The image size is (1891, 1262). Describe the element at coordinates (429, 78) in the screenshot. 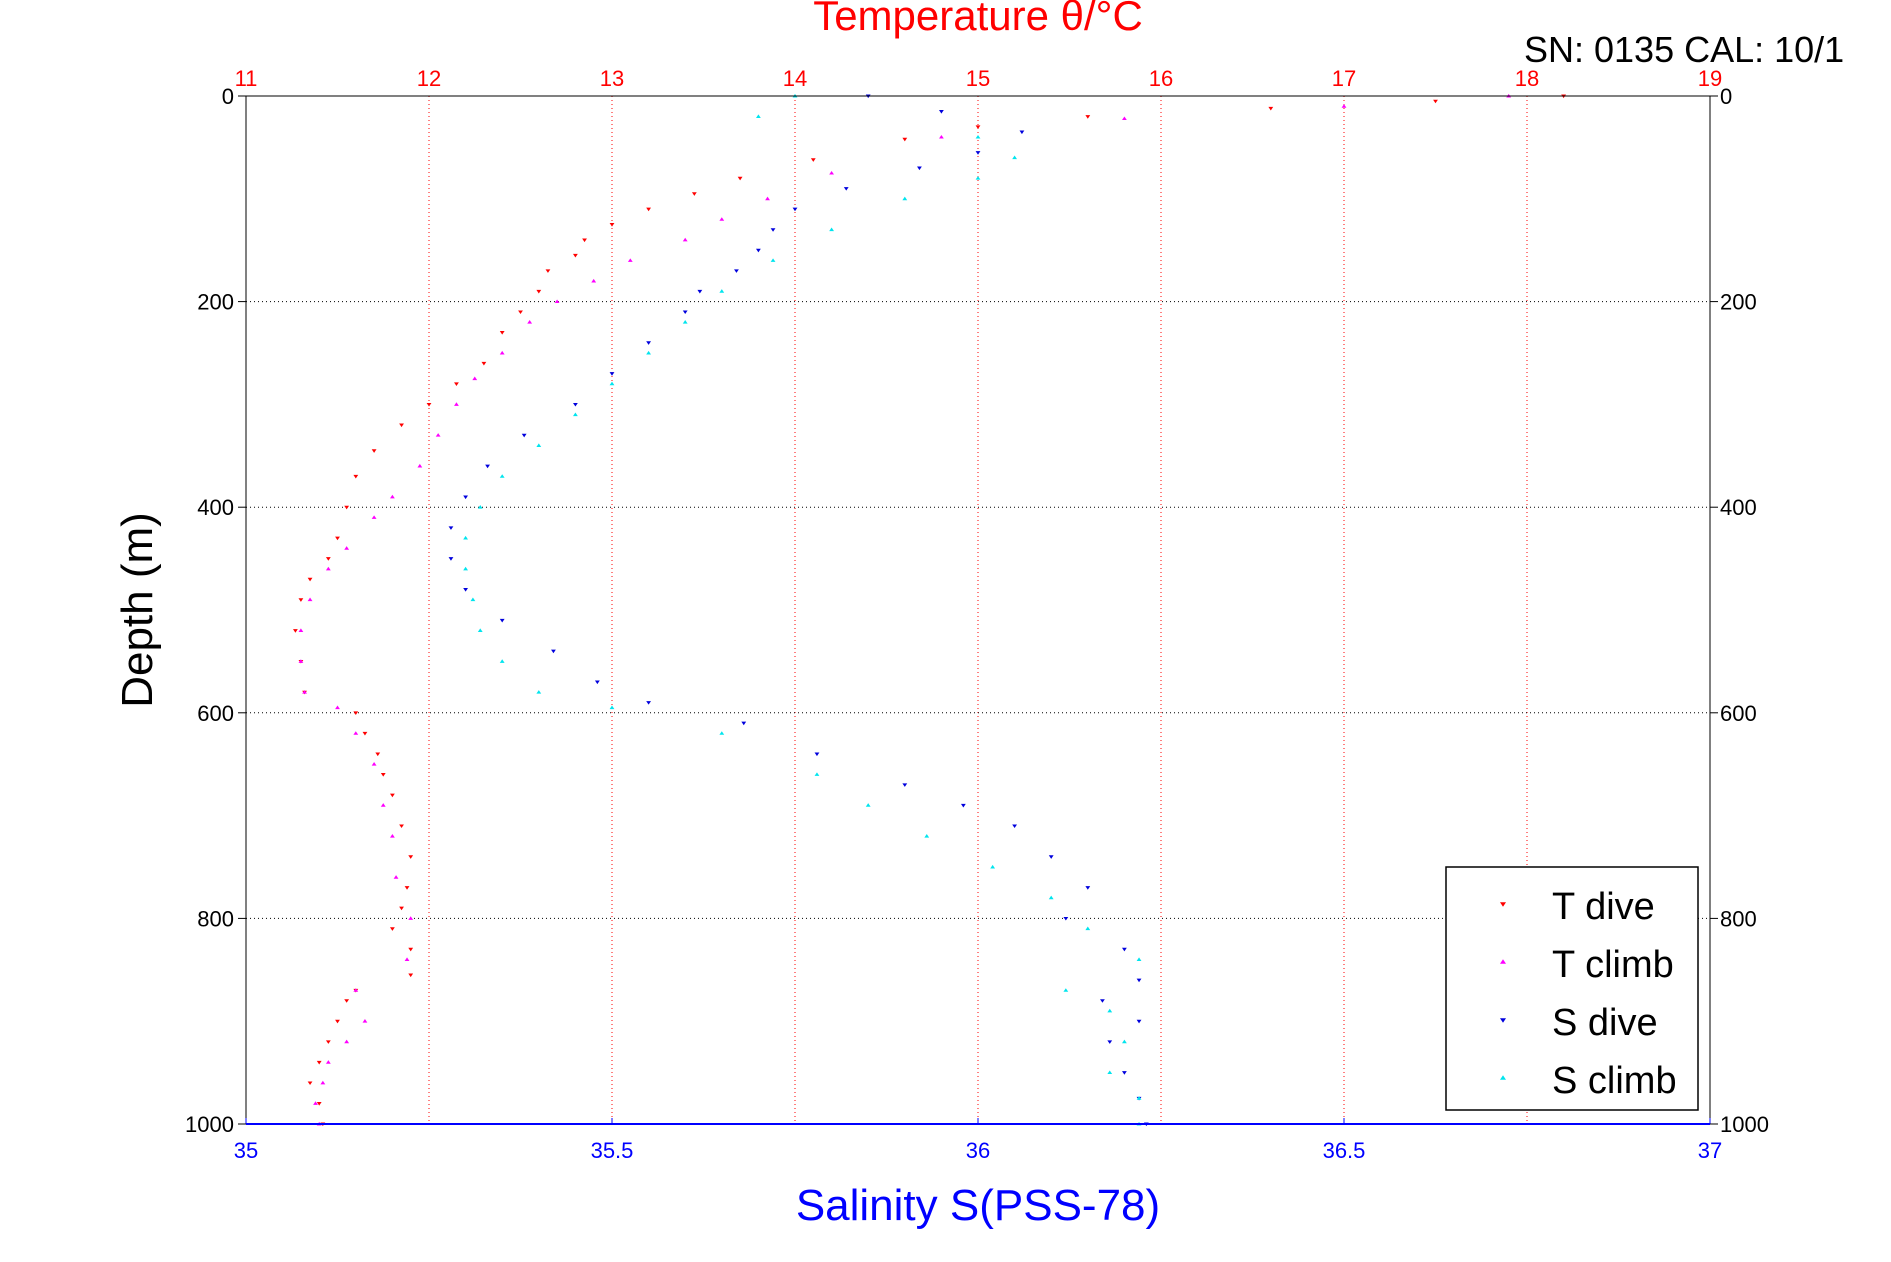

I see `temp-tick-label: 12` at that location.